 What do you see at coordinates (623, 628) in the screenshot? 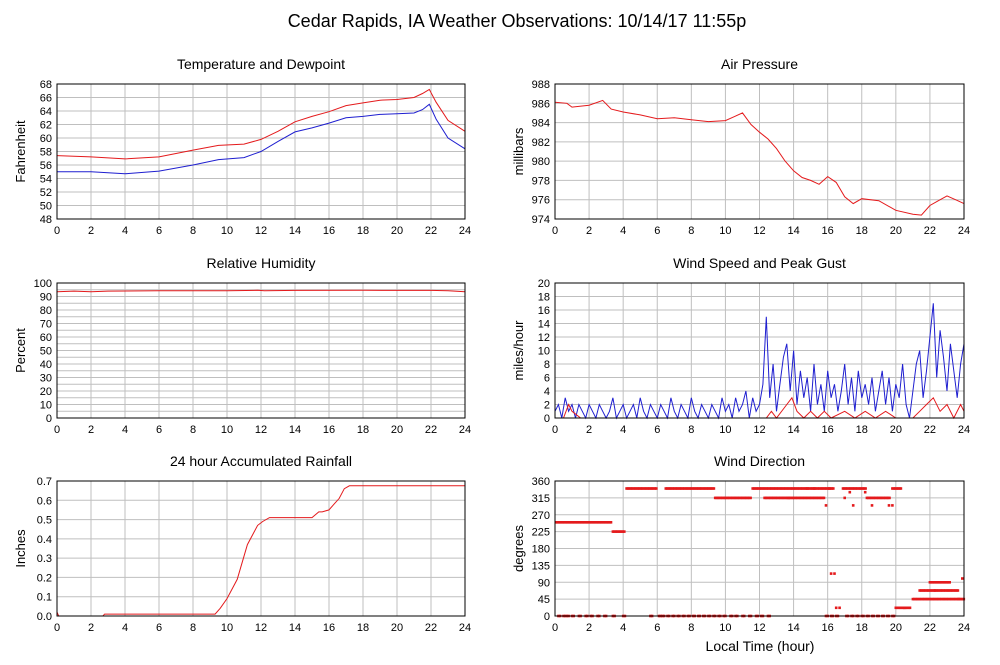
I see `winddir-x-tick-label: 4` at bounding box center [623, 628].